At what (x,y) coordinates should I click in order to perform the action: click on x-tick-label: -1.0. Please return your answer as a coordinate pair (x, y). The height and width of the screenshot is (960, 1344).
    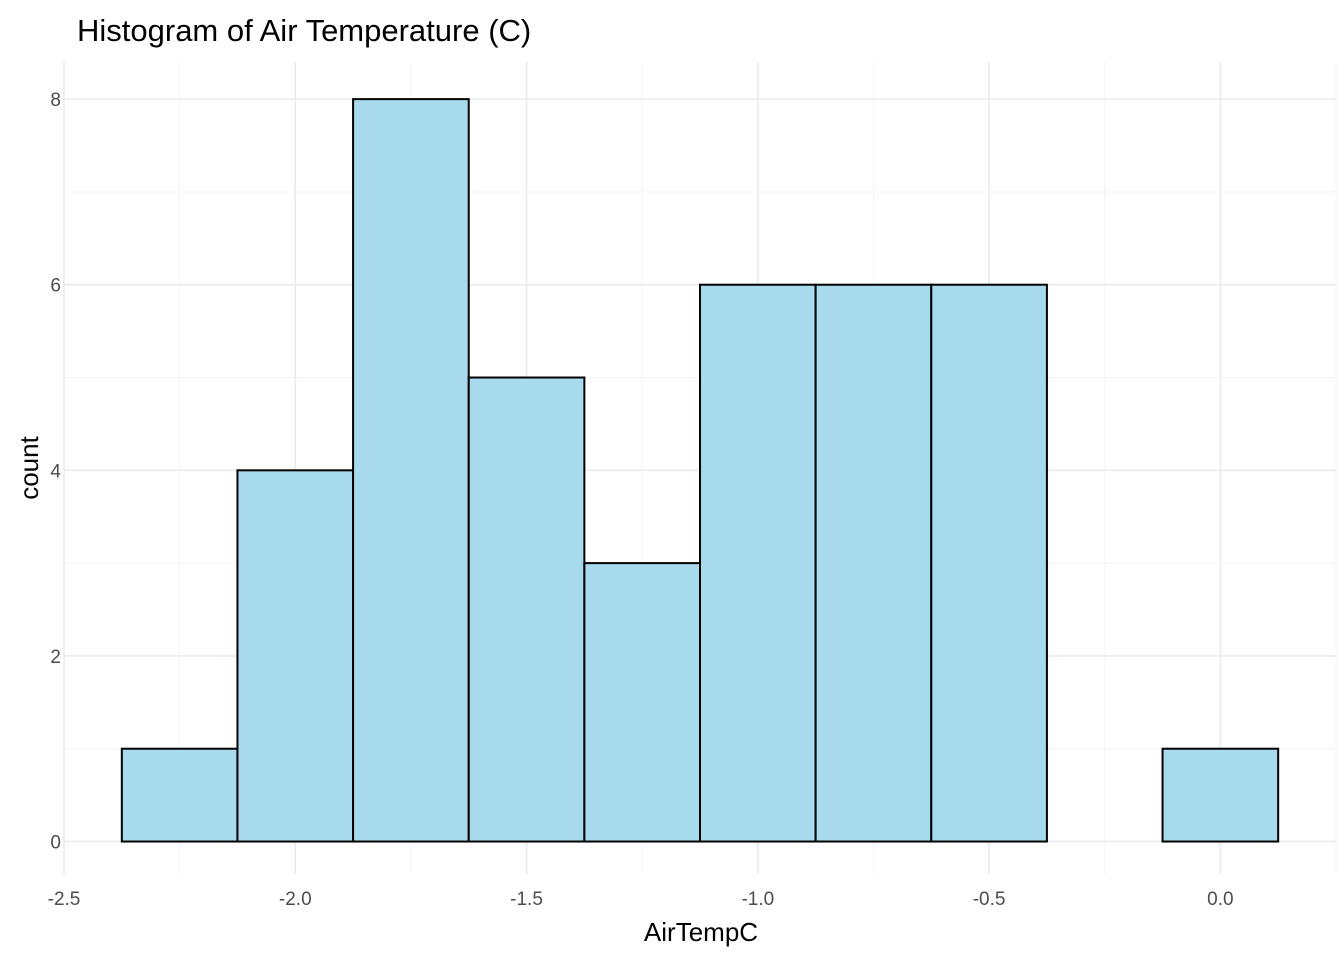
    Looking at the image, I should click on (757, 899).